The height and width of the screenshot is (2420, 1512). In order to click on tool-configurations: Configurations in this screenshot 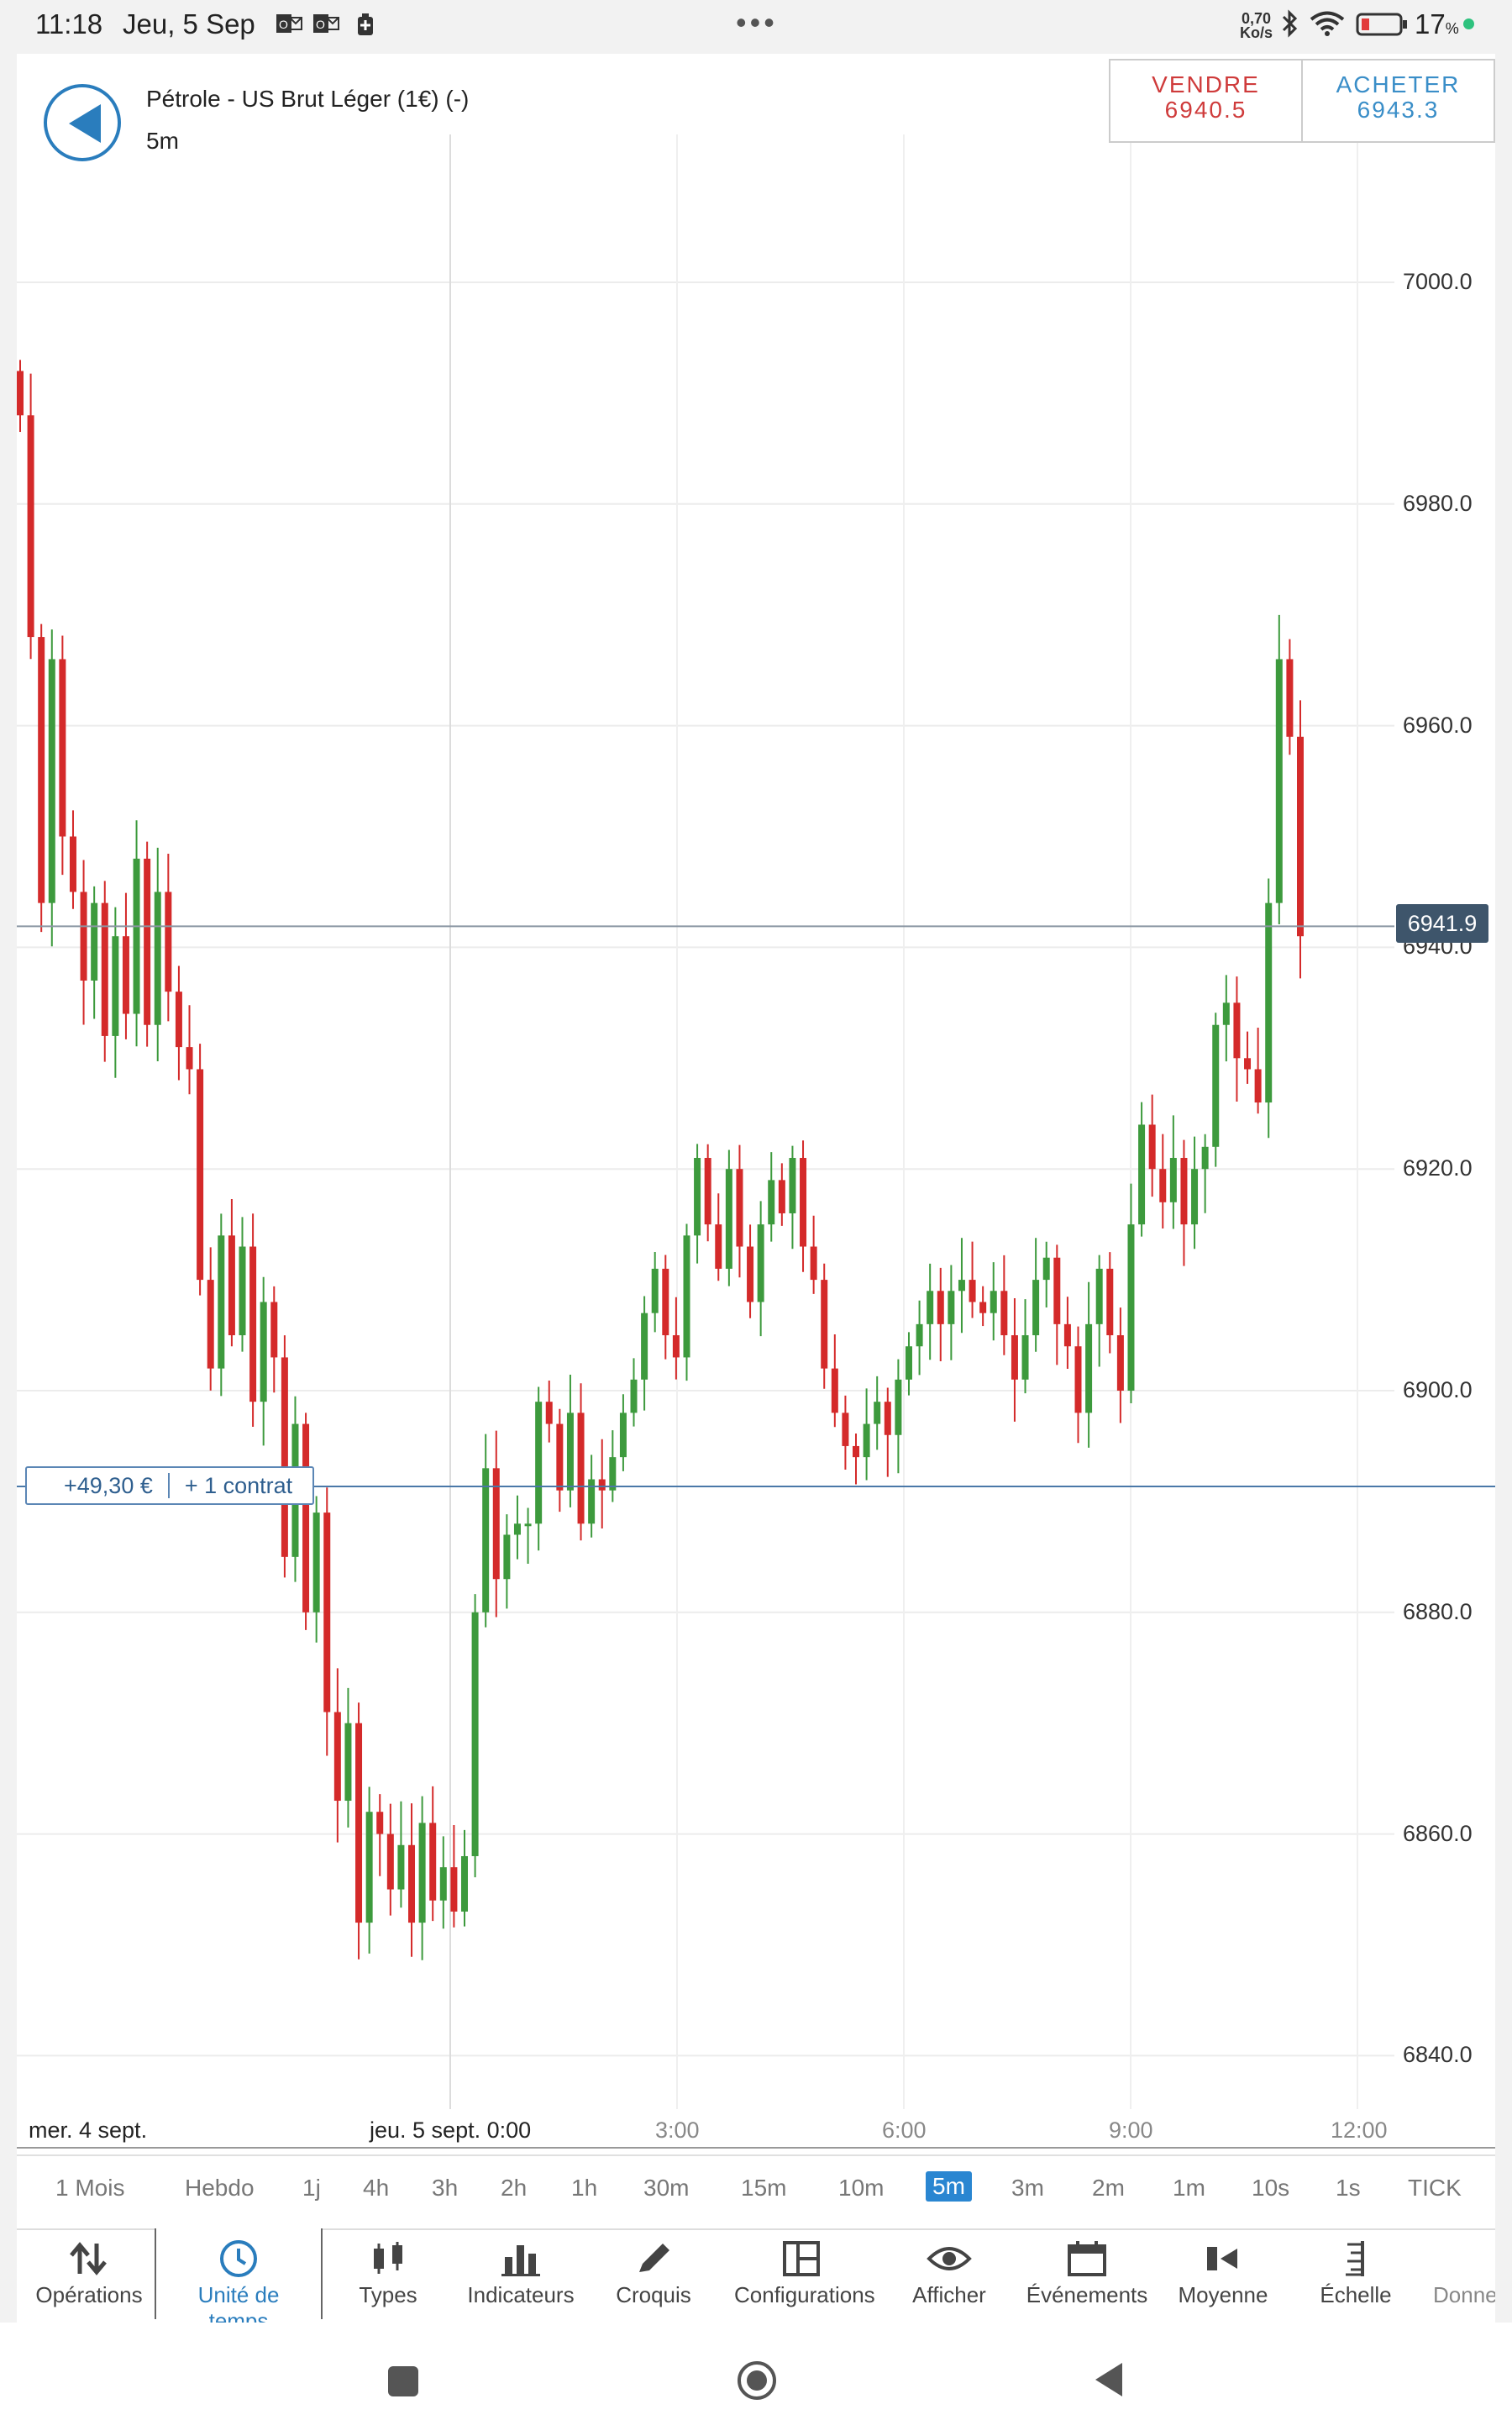, I will do `click(804, 2271)`.